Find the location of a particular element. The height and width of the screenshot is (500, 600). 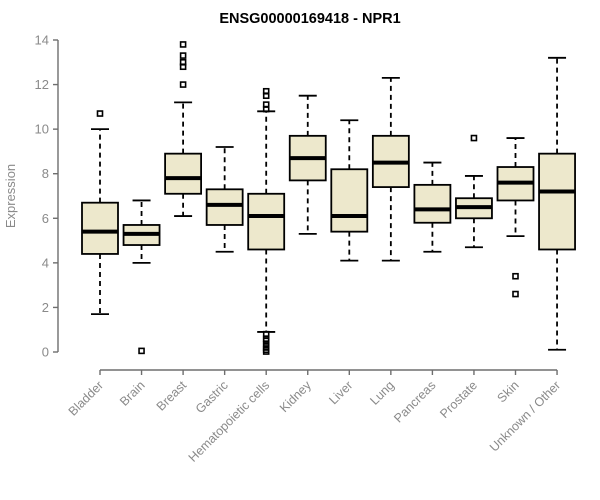

x-category-label: Bladder is located at coordinates (86, 398).